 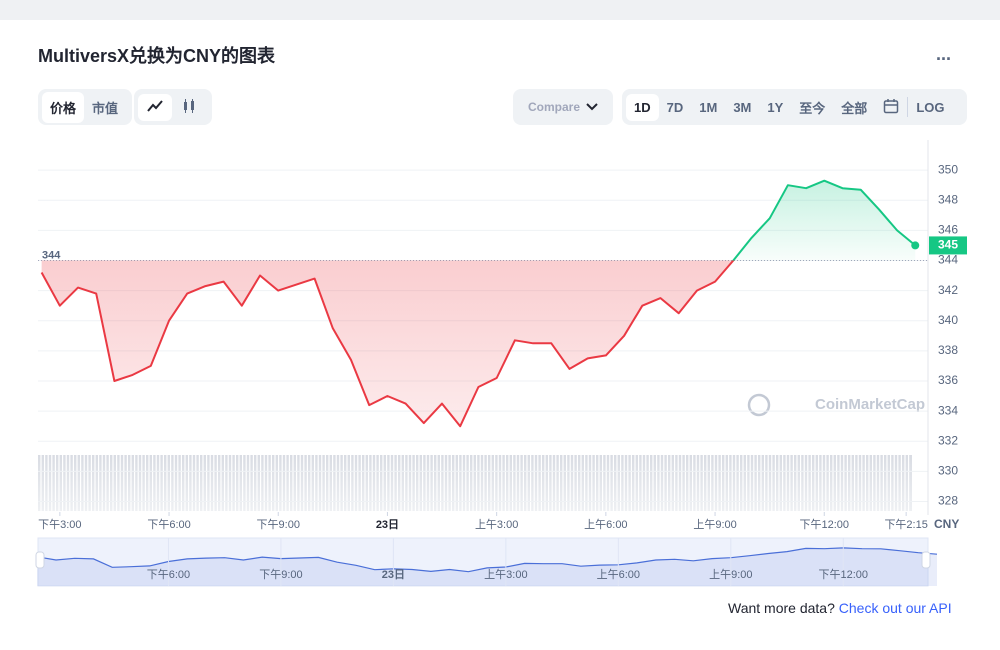 What do you see at coordinates (51, 255) in the screenshot?
I see `baseline-label: 344` at bounding box center [51, 255].